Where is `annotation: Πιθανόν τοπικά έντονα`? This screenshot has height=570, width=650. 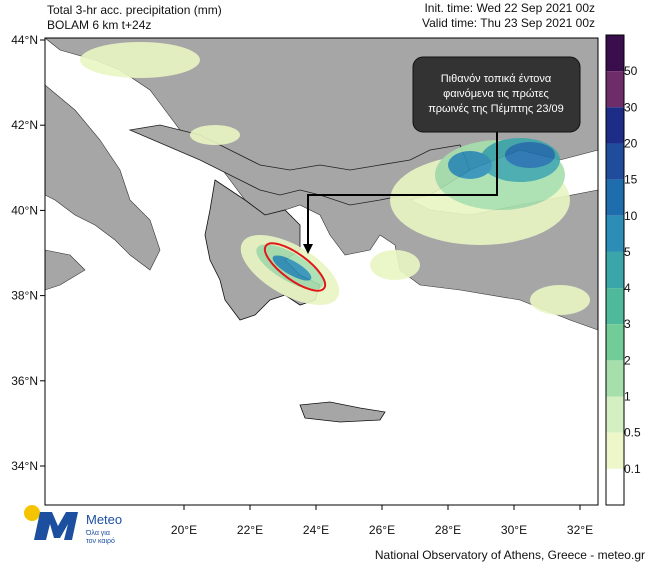 annotation: Πιθανόν τοπικά έντονα is located at coordinates (496, 79).